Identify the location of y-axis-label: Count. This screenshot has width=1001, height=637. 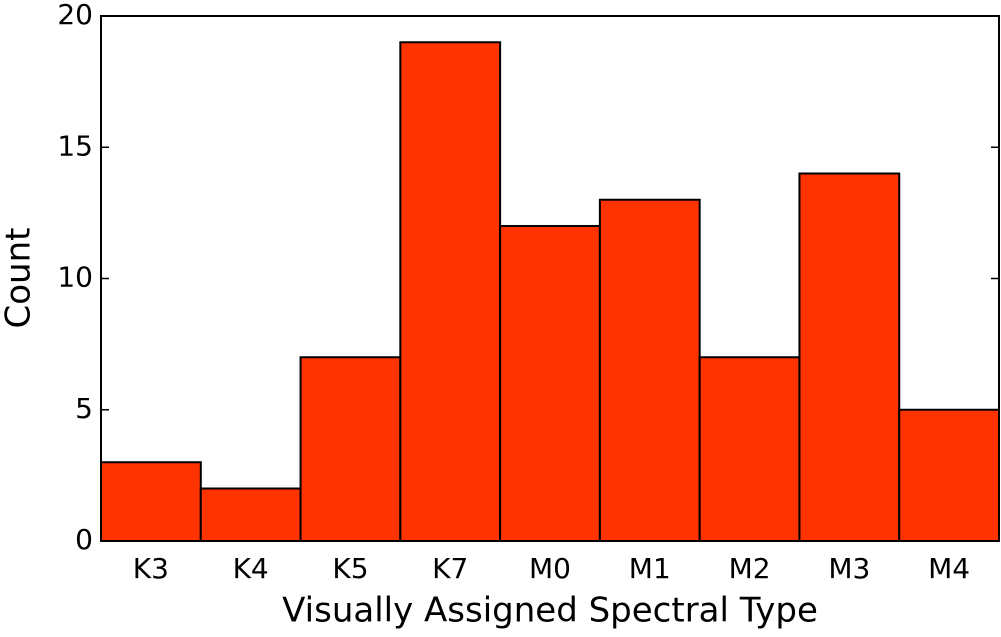
(19, 278).